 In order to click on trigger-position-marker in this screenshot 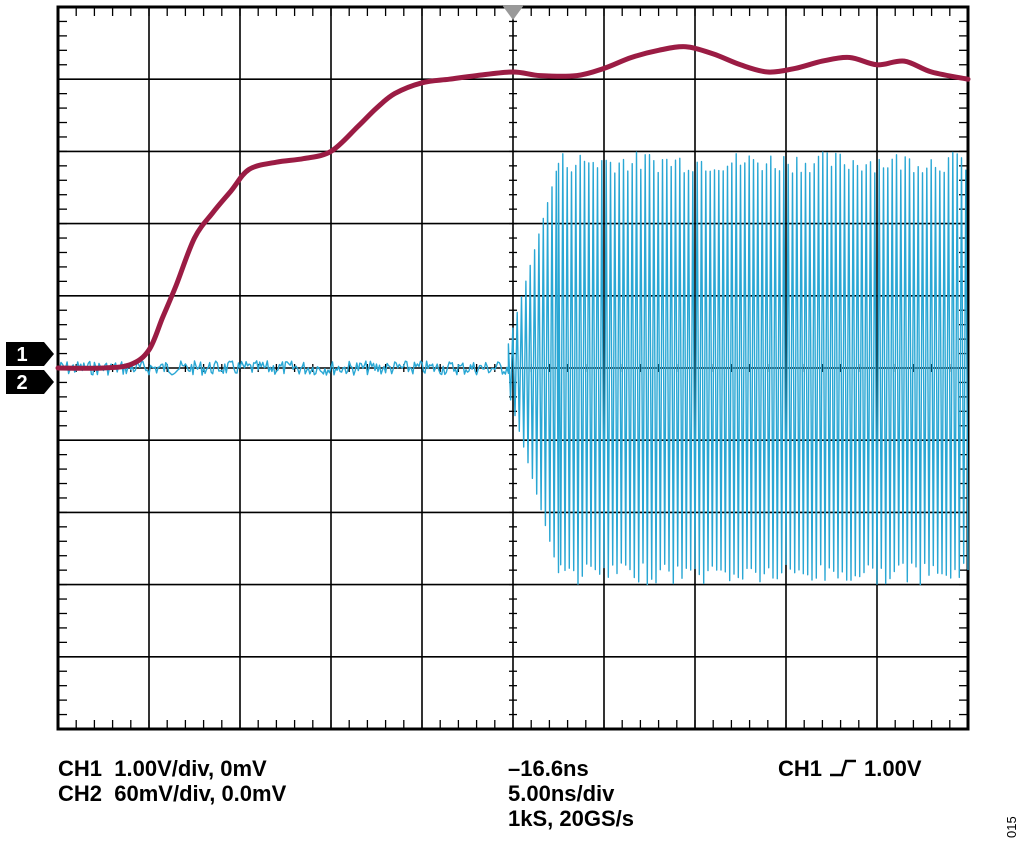, I will do `click(513, 12)`.